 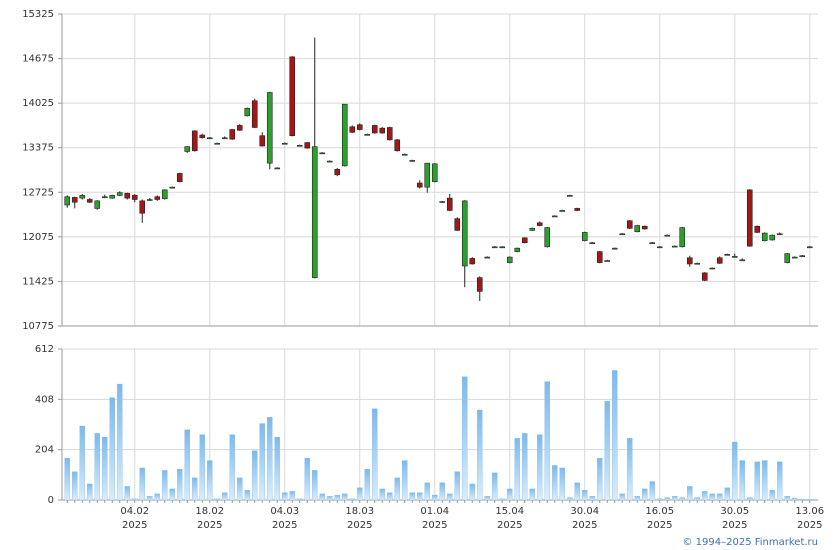 I want to click on x-tick-label: 13.06, so click(x=809, y=511).